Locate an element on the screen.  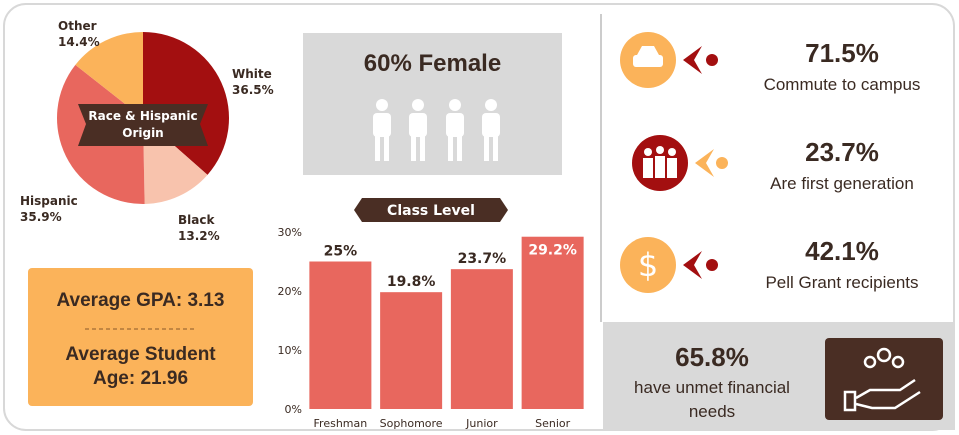
bar-value-label: 25% is located at coordinates (341, 252).